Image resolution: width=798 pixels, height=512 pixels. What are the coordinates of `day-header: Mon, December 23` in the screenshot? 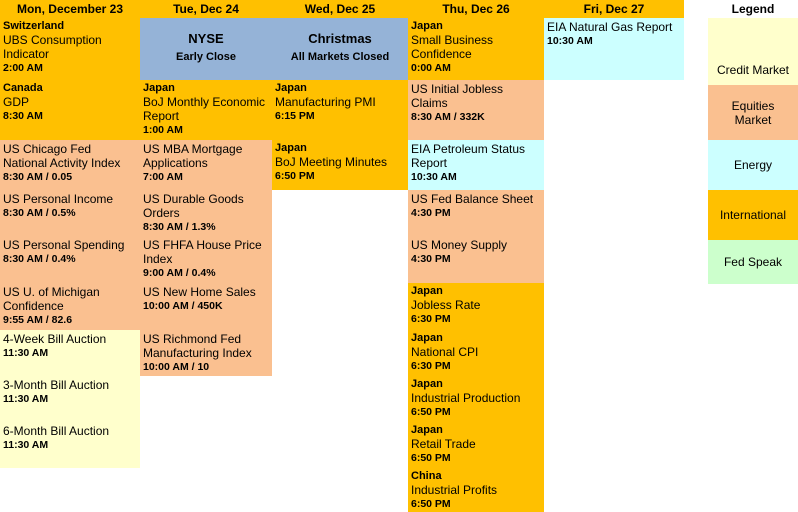 It's located at (70, 9).